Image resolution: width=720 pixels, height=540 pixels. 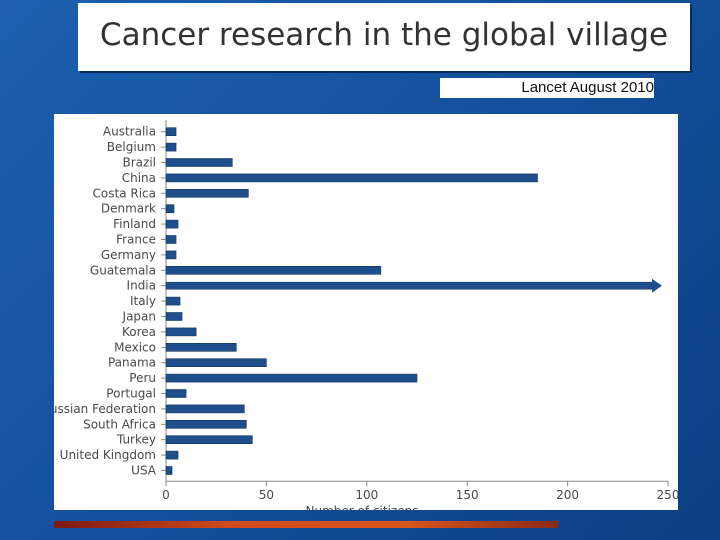 What do you see at coordinates (143, 301) in the screenshot?
I see `category-label: Italy` at bounding box center [143, 301].